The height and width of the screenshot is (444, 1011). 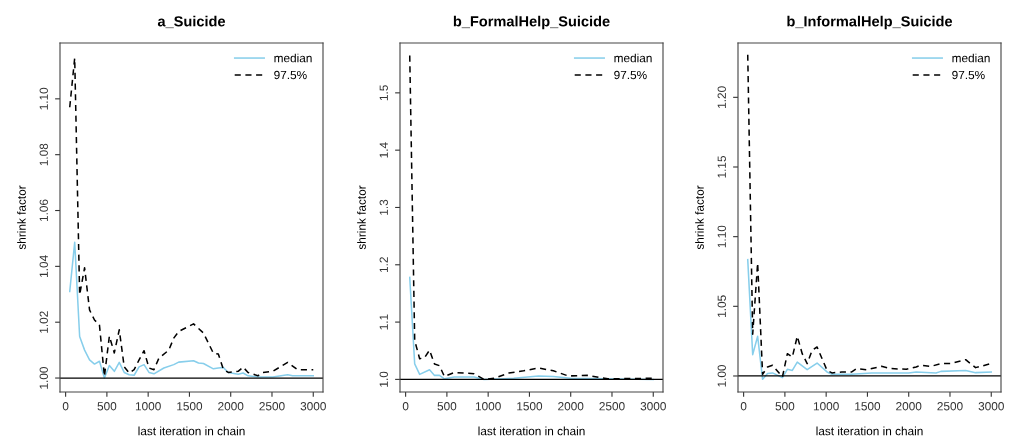 I want to click on y-tick-label: 1.3, so click(x=383, y=207).